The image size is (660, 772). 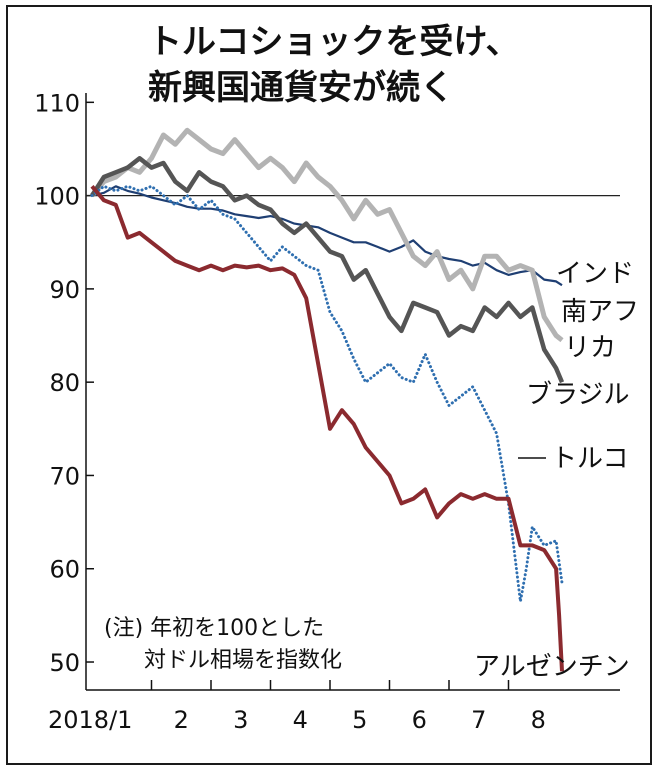 What do you see at coordinates (419, 720) in the screenshot?
I see `x-tick-label: 6` at bounding box center [419, 720].